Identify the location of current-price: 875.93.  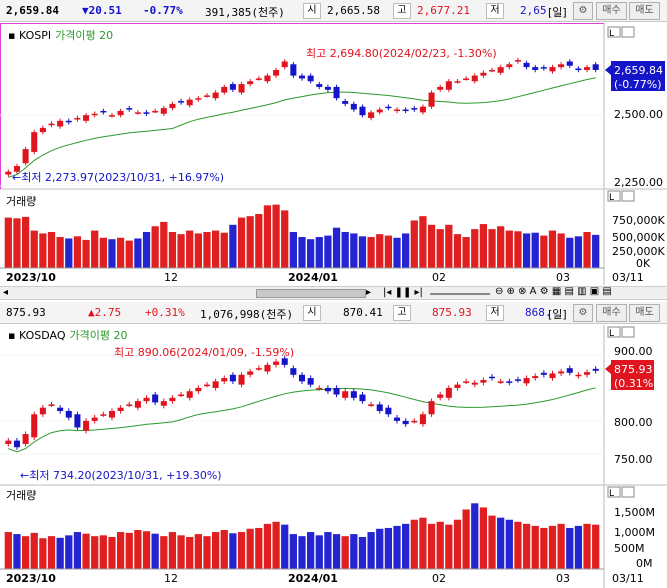
(26, 312).